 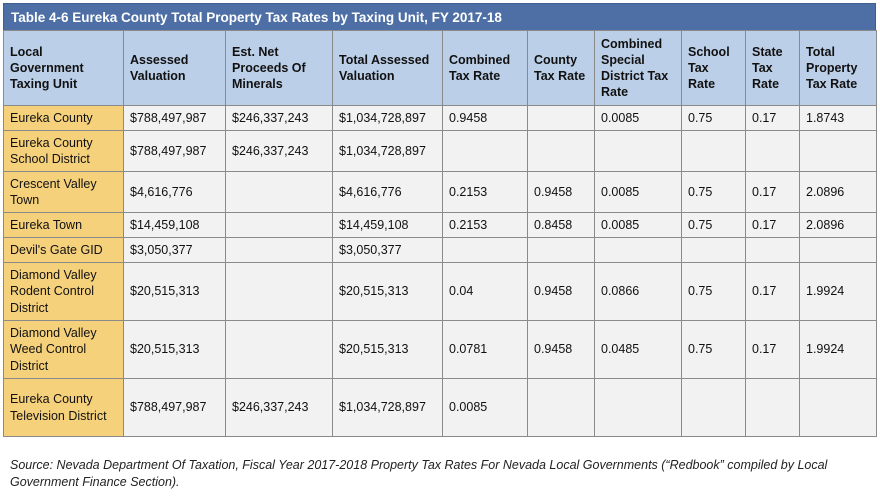 What do you see at coordinates (63, 291) in the screenshot?
I see `taxing-unit-cell: Diamond Valley Rodent Control District` at bounding box center [63, 291].